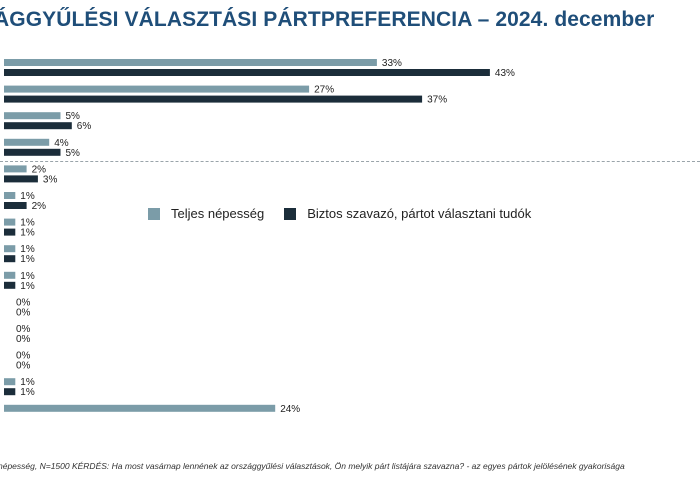 The image size is (700, 480). What do you see at coordinates (38, 126) in the screenshot?
I see `bar-series2-row3` at bounding box center [38, 126].